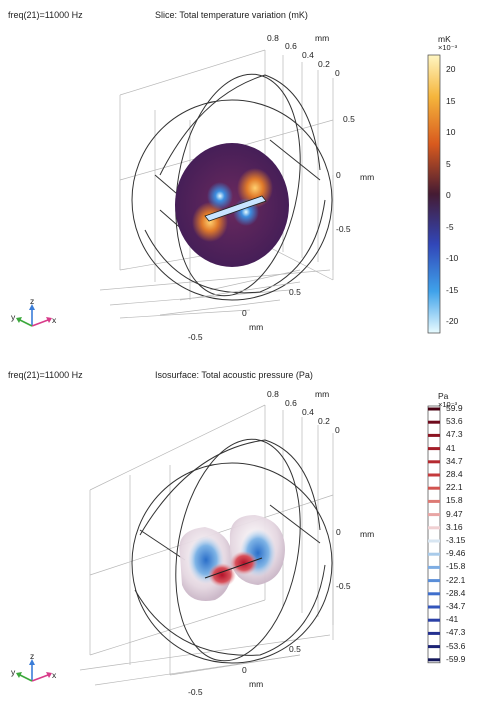 The height and width of the screenshot is (710, 498). I want to click on legend-level-label: -28.4, so click(456, 592).